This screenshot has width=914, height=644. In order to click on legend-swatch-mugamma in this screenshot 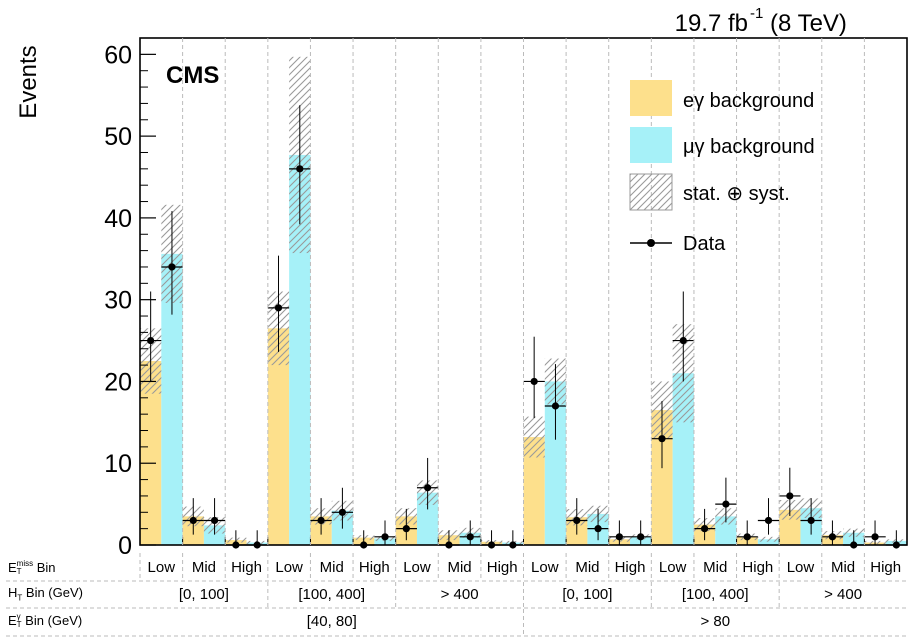, I will do `click(651, 145)`.